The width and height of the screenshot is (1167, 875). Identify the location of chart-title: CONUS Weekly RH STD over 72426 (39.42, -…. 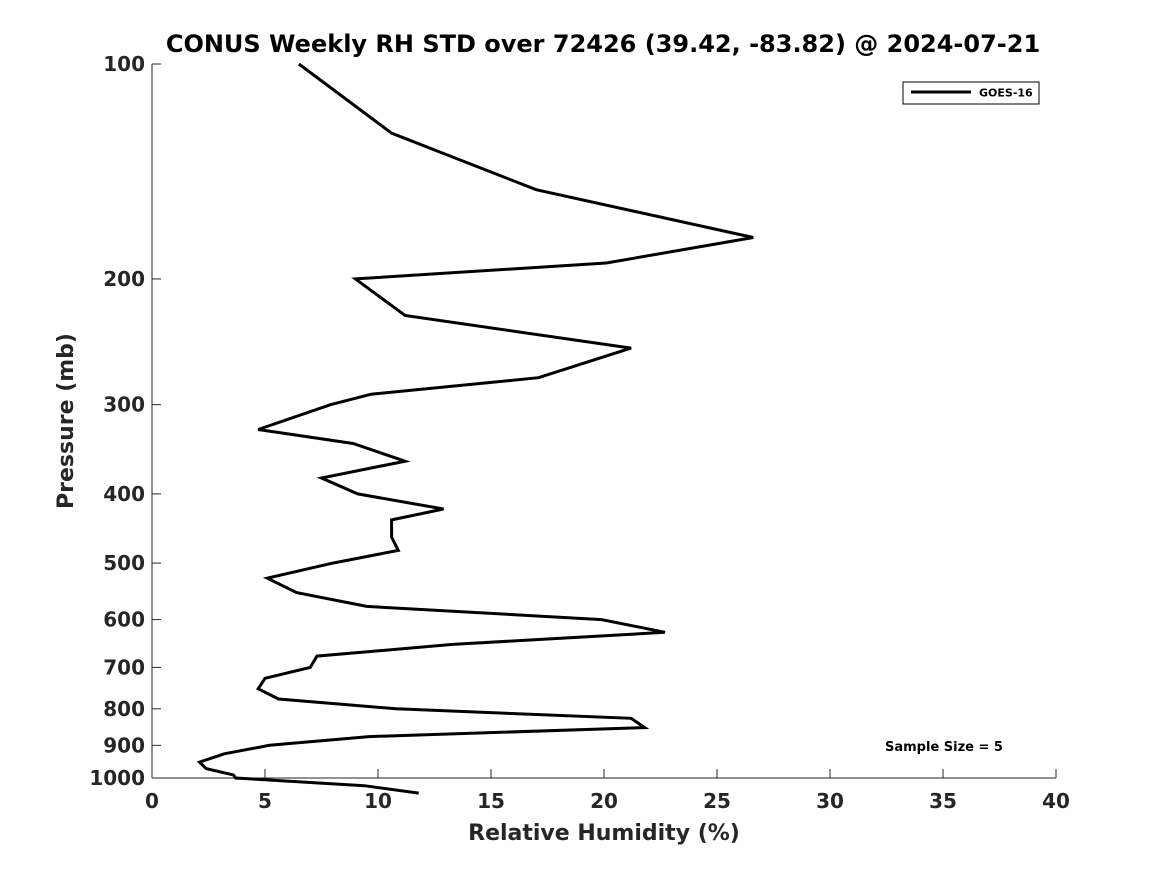
(603, 44).